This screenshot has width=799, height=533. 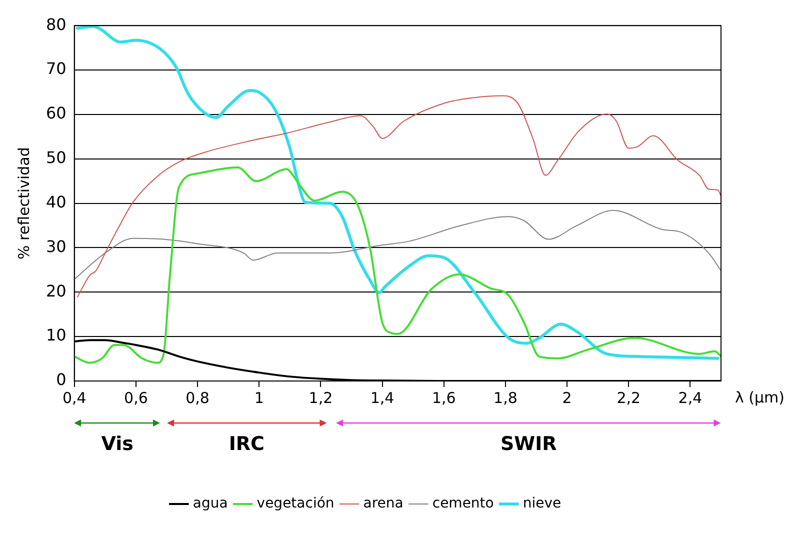 What do you see at coordinates (295, 504) in the screenshot?
I see `legend-label: vegetación` at bounding box center [295, 504].